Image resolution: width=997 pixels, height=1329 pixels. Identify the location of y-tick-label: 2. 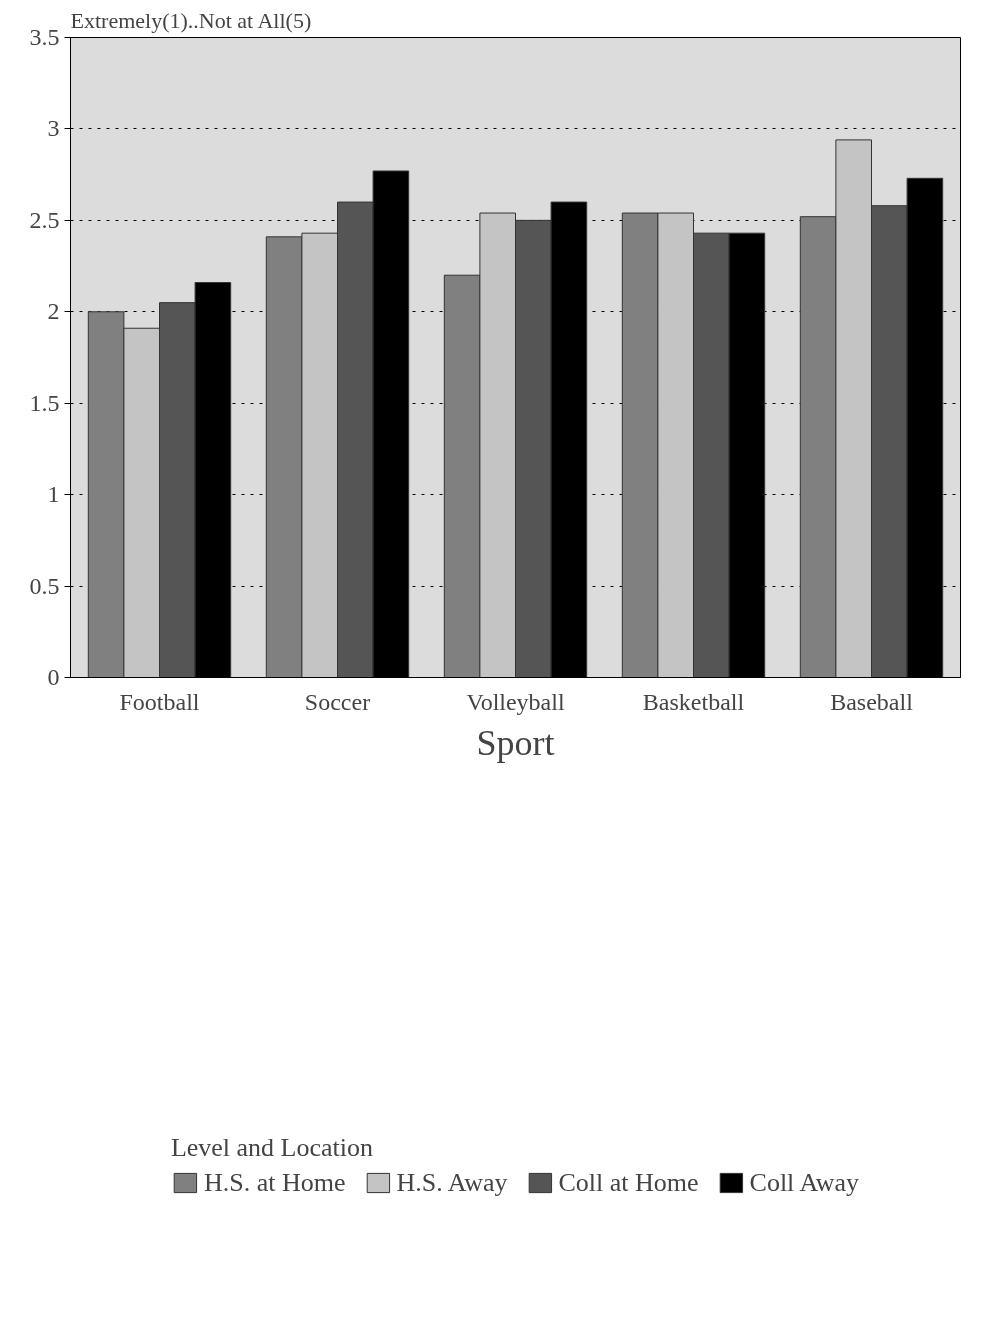
(53, 311).